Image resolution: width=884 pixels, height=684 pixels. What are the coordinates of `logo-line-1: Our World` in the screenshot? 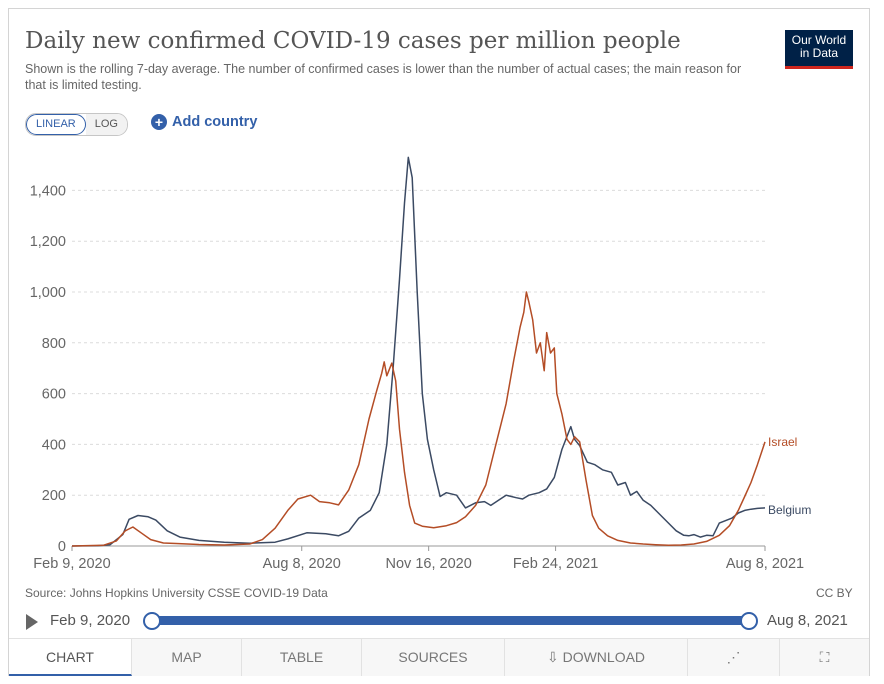 It's located at (819, 40).